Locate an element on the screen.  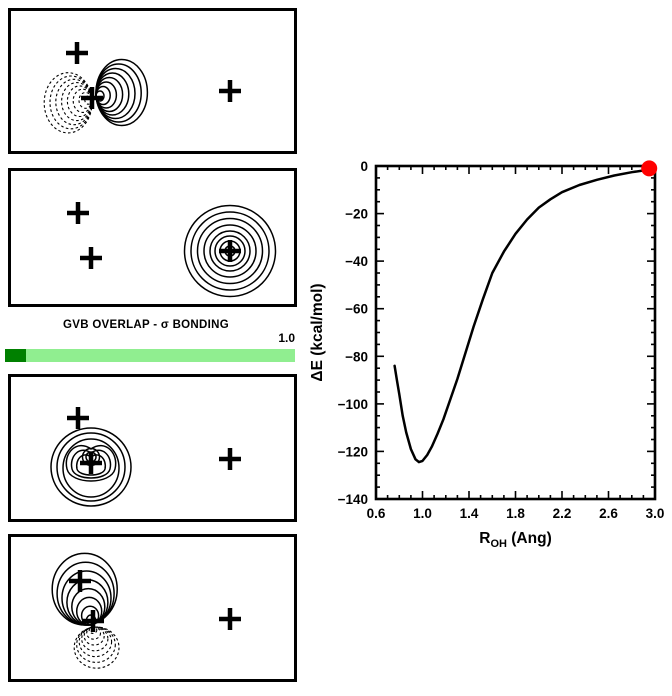
overlap-bar-fill is located at coordinates (15, 355).